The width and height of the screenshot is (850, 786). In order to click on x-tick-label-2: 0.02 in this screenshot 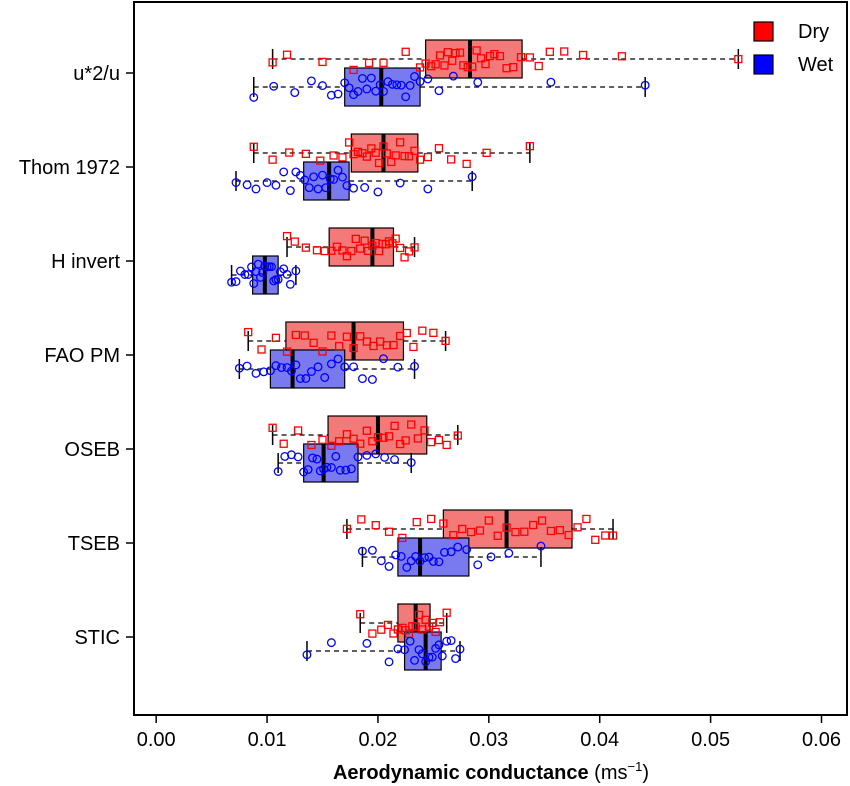, I will do `click(377, 740)`.